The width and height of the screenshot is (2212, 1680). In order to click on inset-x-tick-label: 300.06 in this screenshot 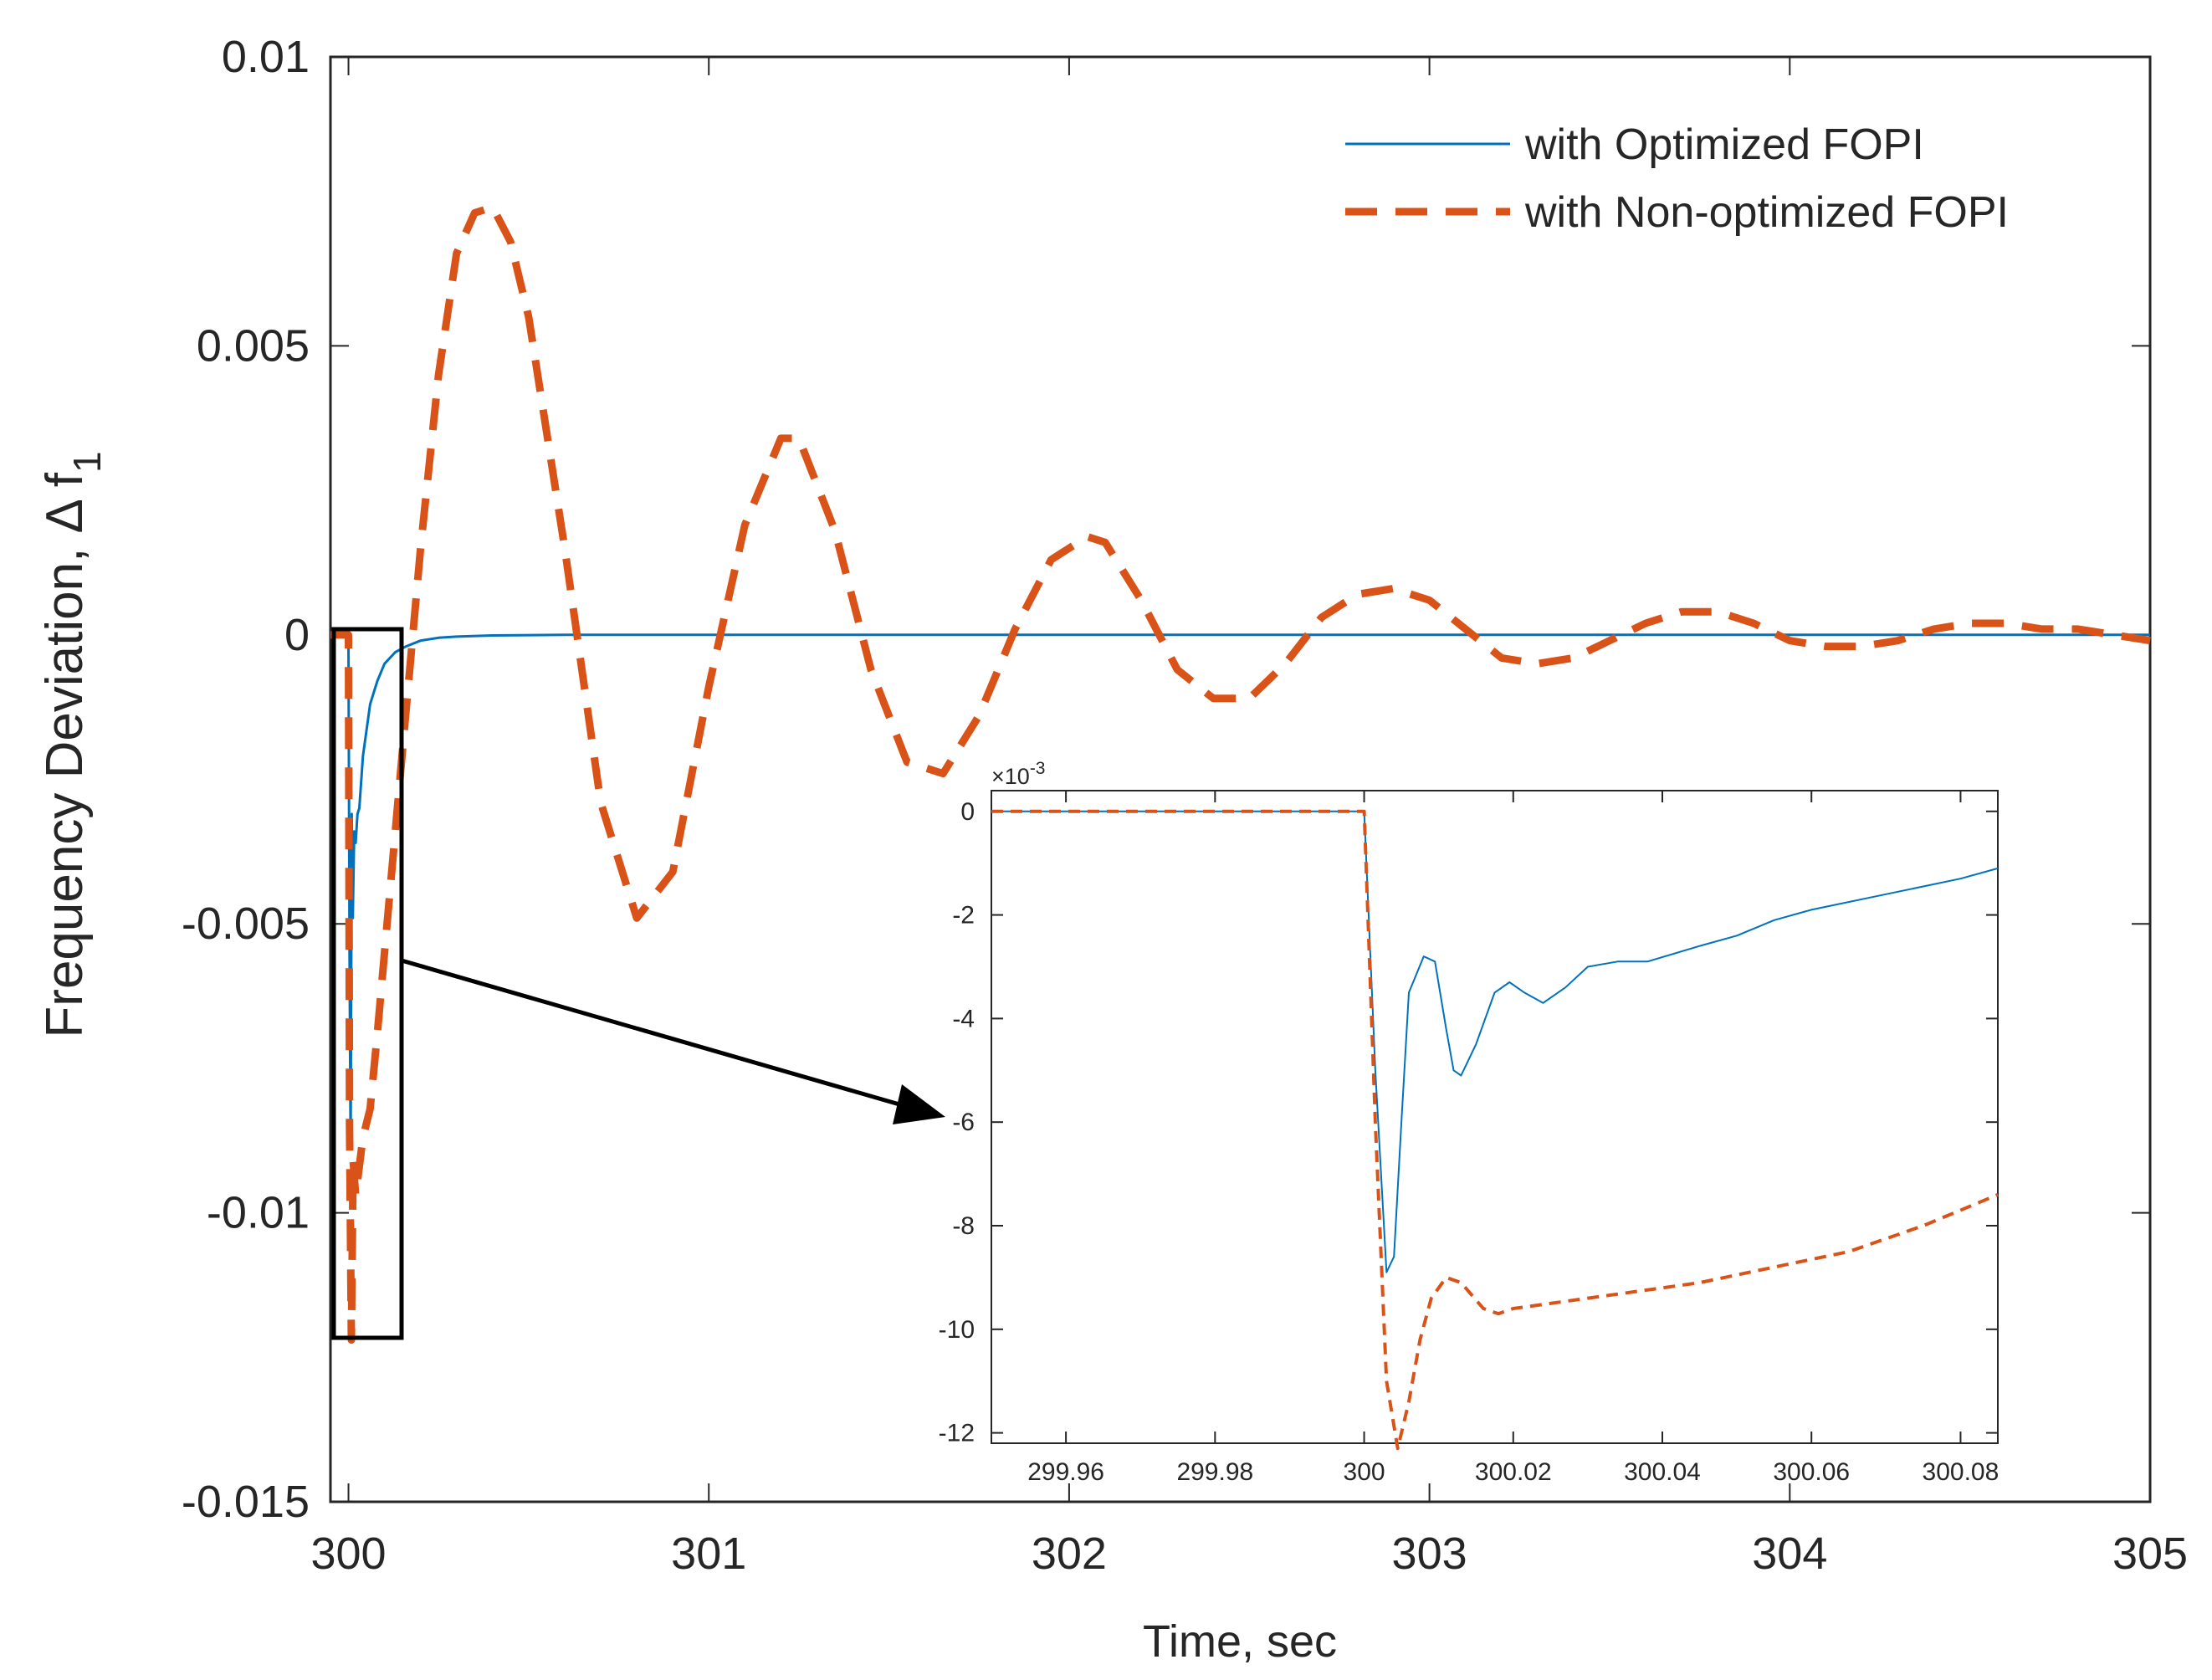, I will do `click(1811, 1472)`.